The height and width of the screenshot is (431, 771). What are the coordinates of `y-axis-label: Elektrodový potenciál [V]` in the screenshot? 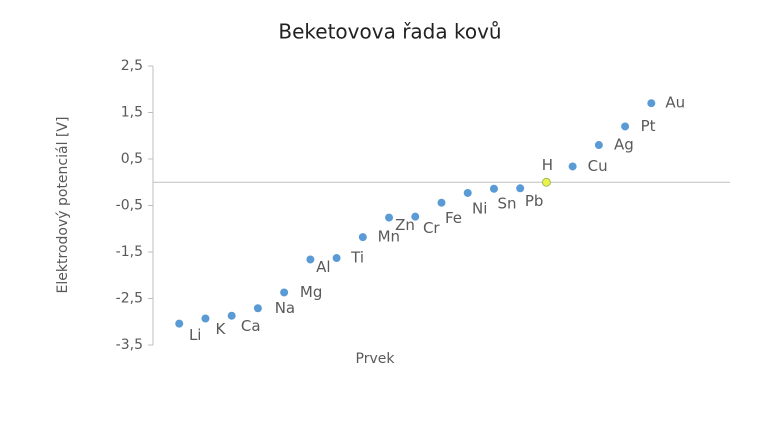 It's located at (63, 205).